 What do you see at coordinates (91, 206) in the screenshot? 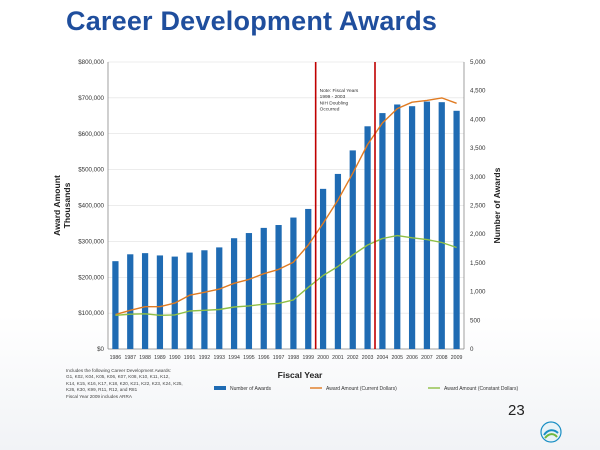
I see `y-left-tick-label: $400,000` at bounding box center [91, 206].